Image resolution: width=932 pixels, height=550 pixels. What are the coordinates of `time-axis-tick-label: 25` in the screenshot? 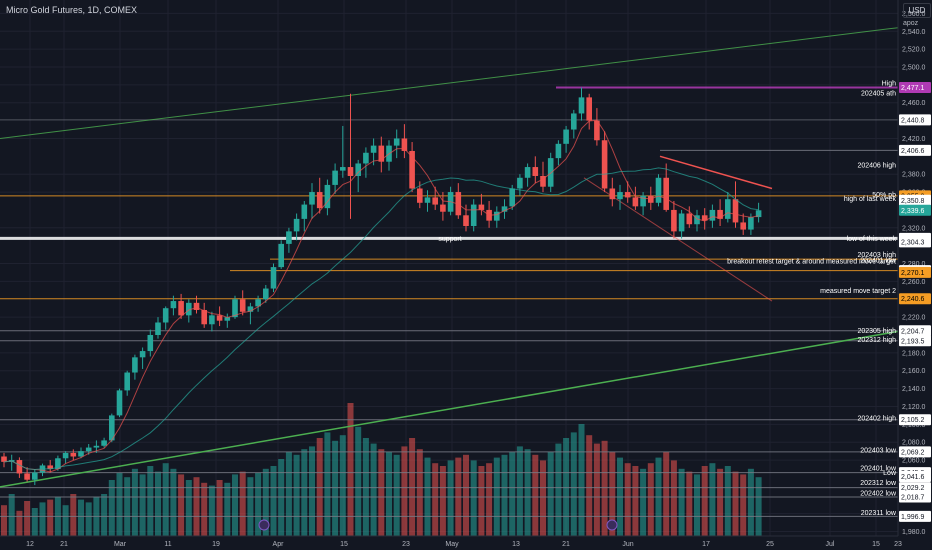 It's located at (770, 544).